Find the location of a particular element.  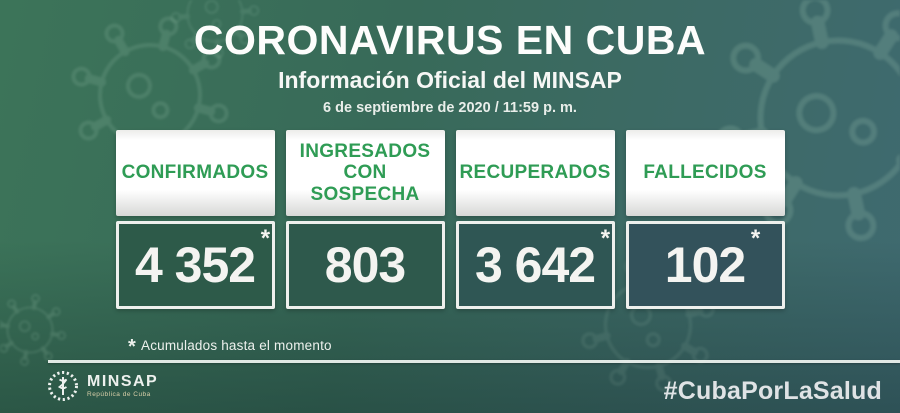

stat-value: 803 is located at coordinates (365, 265).